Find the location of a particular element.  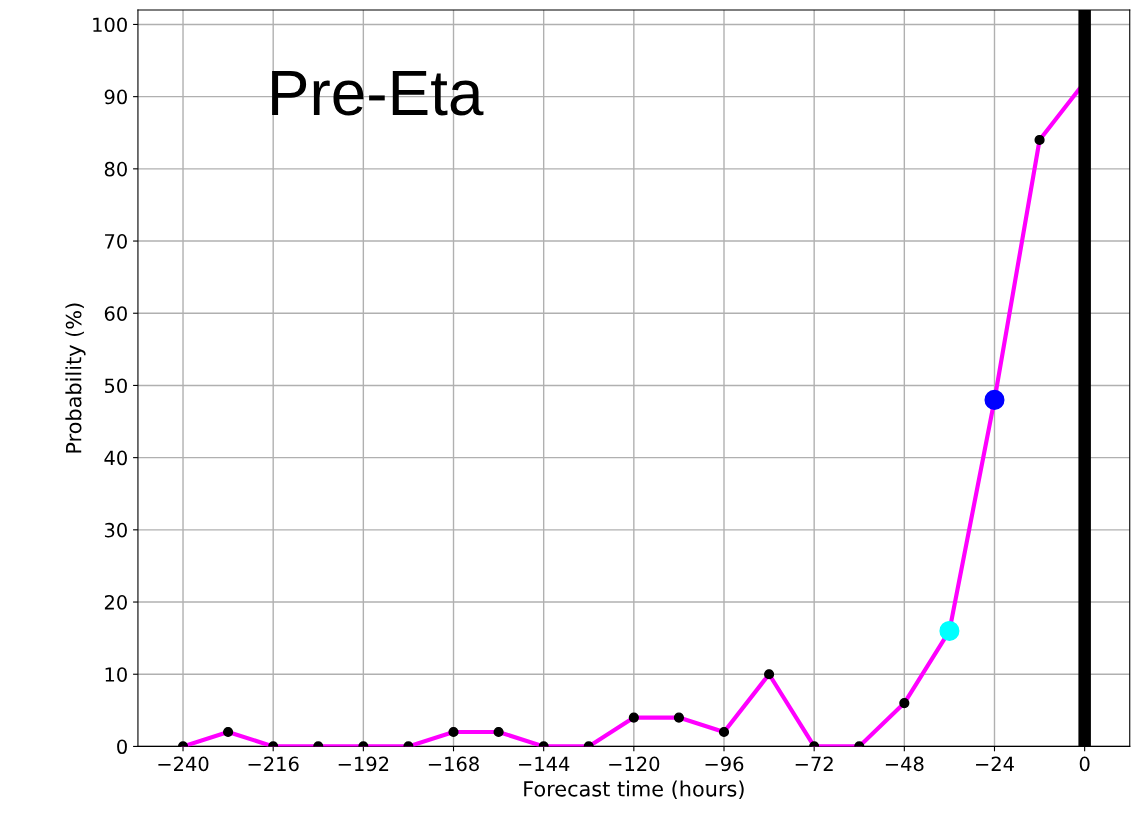

x-tick-label: −240 is located at coordinates (183, 764).